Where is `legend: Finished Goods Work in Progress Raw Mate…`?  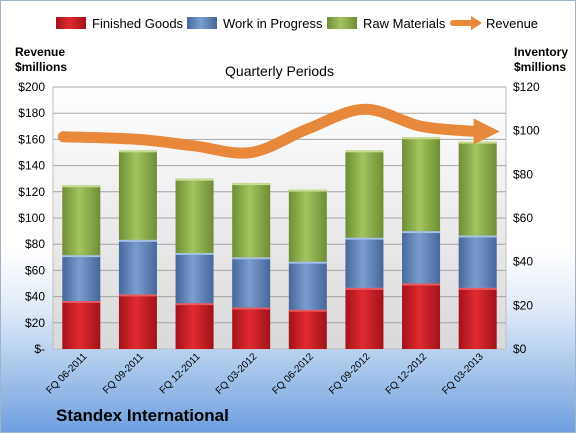 legend: Finished Goods Work in Progress Raw Mate… is located at coordinates (297, 23).